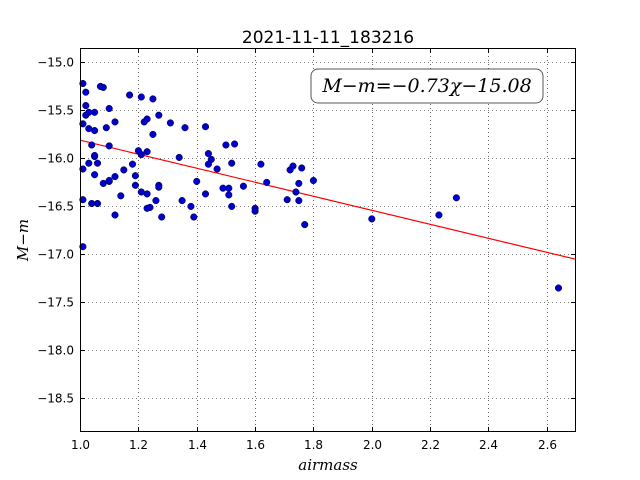  Describe the element at coordinates (255, 445) in the screenshot. I see `x-tick-label: 1.6` at that location.